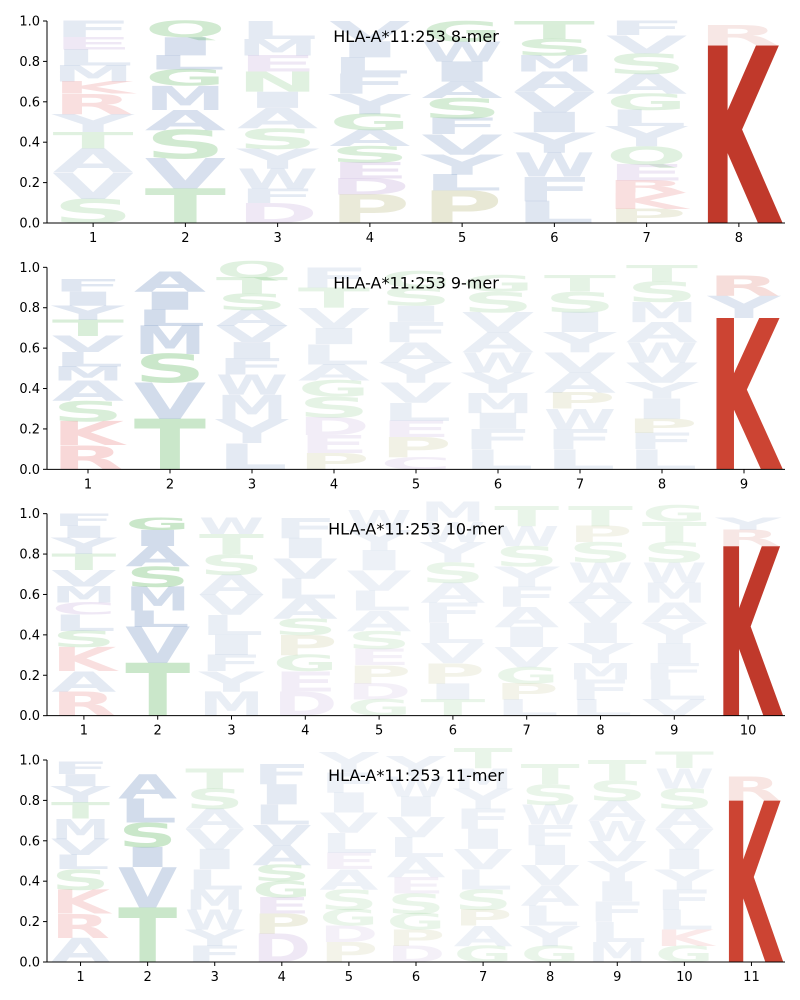 This screenshot has width=800, height=1000. What do you see at coordinates (29, 22) in the screenshot?
I see `y-tick-label: 1.0` at bounding box center [29, 22].